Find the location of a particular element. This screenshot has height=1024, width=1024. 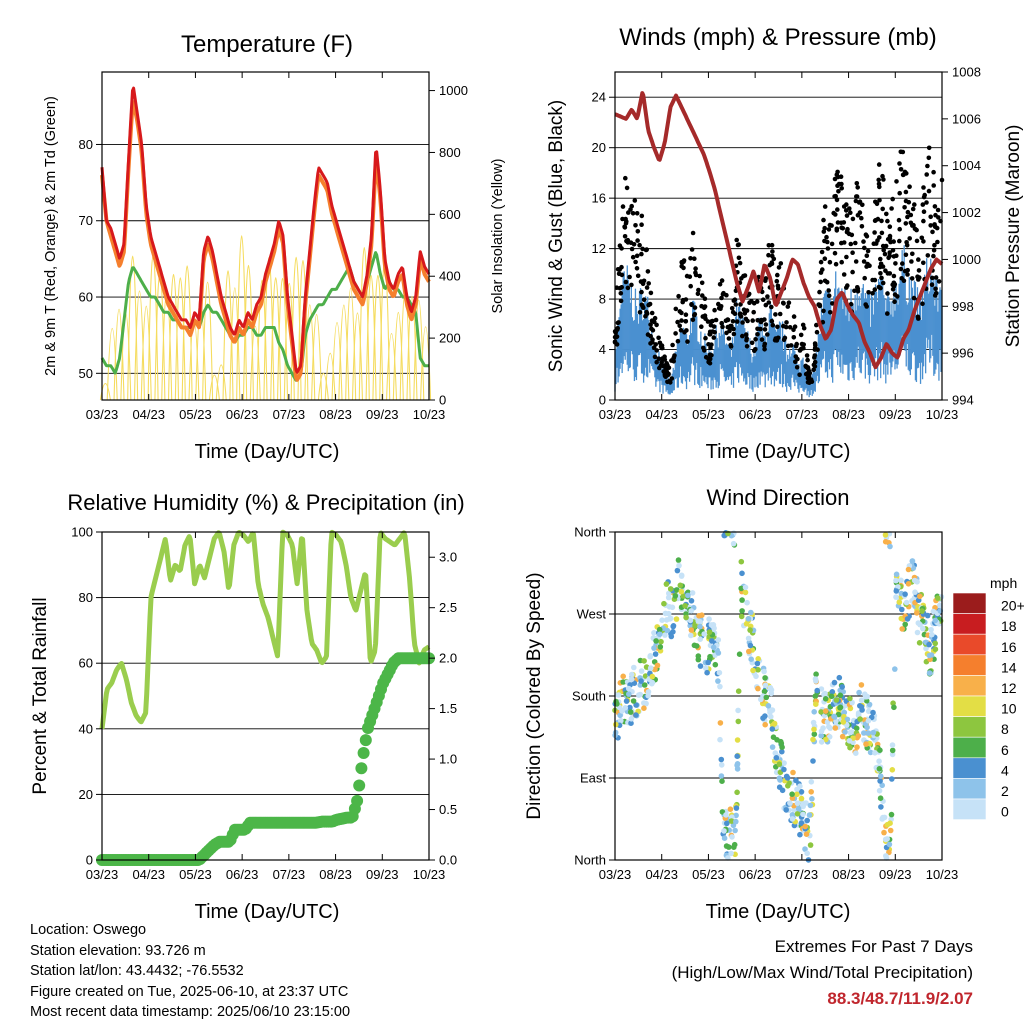

colorbar-swatch is located at coordinates (969, 727).